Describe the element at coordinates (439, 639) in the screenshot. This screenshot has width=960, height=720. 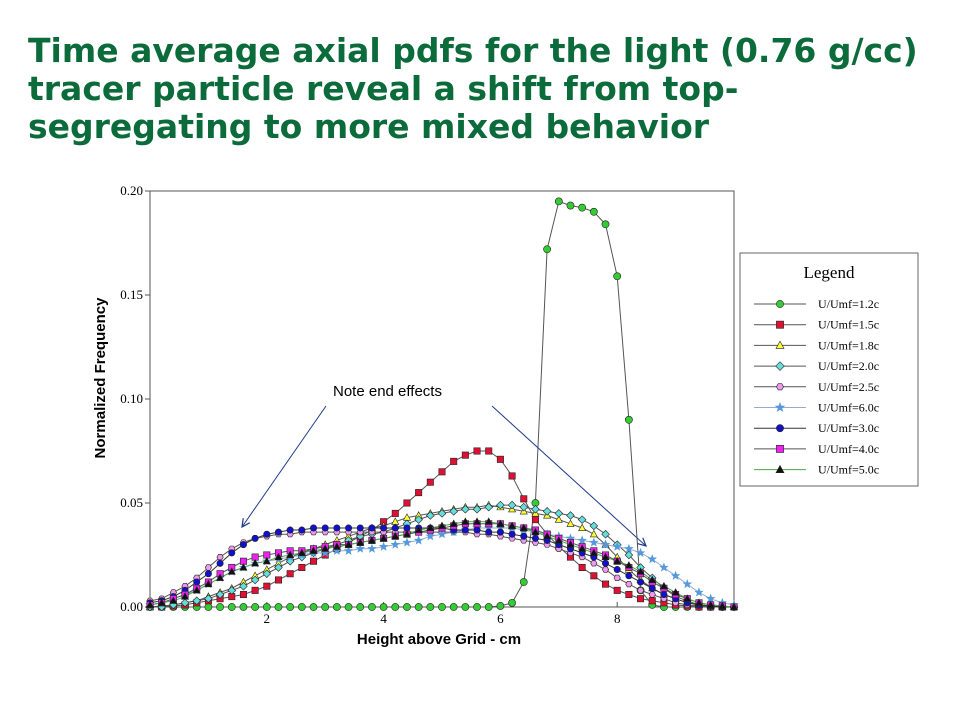
I see `x-axis-title: Height above Grid - cm` at that location.